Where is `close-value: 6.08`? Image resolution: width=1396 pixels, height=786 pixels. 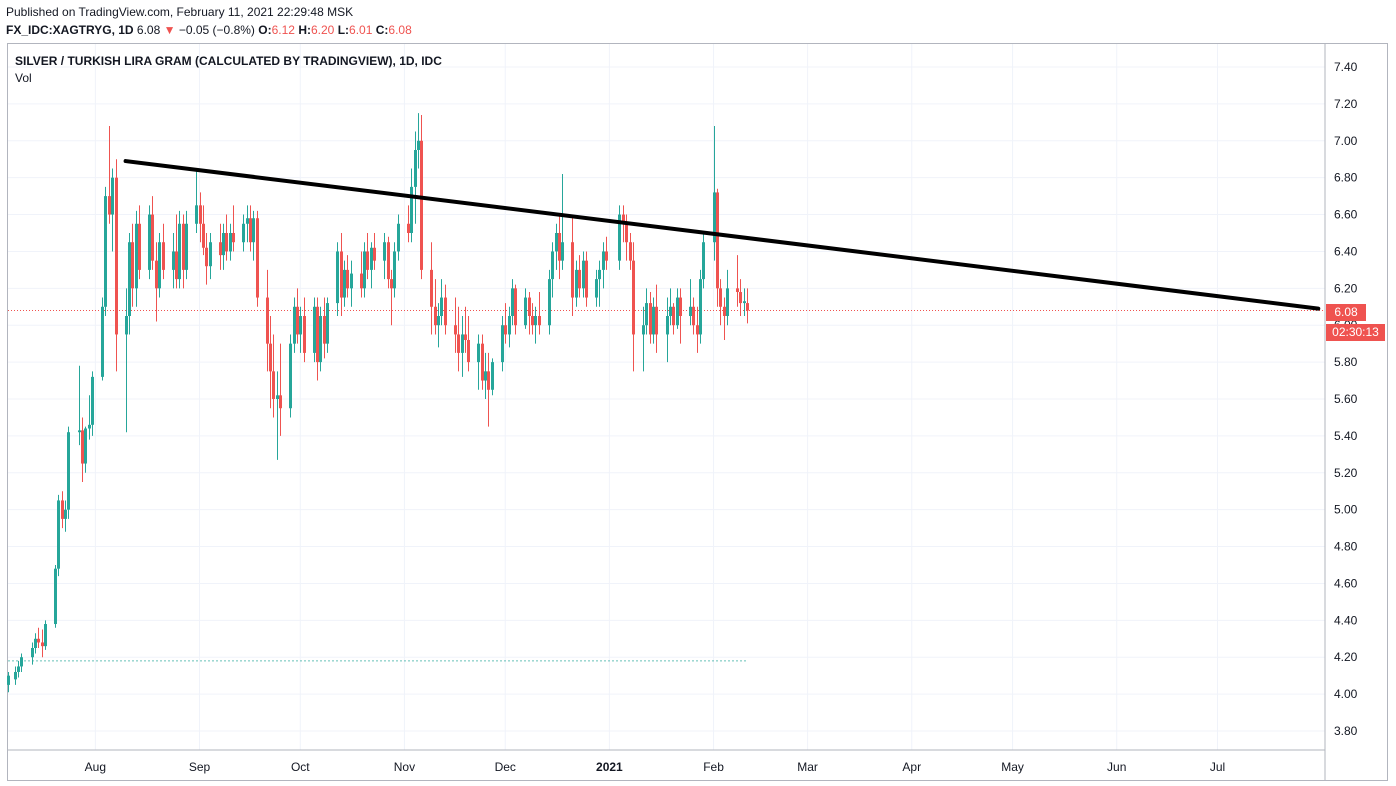
close-value: 6.08 is located at coordinates (400, 30).